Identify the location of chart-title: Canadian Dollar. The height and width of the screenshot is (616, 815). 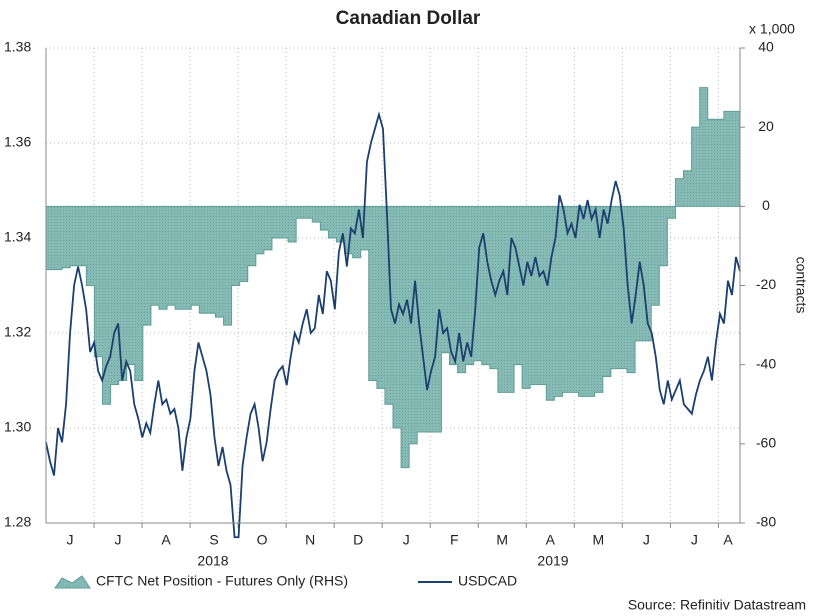
(408, 18).